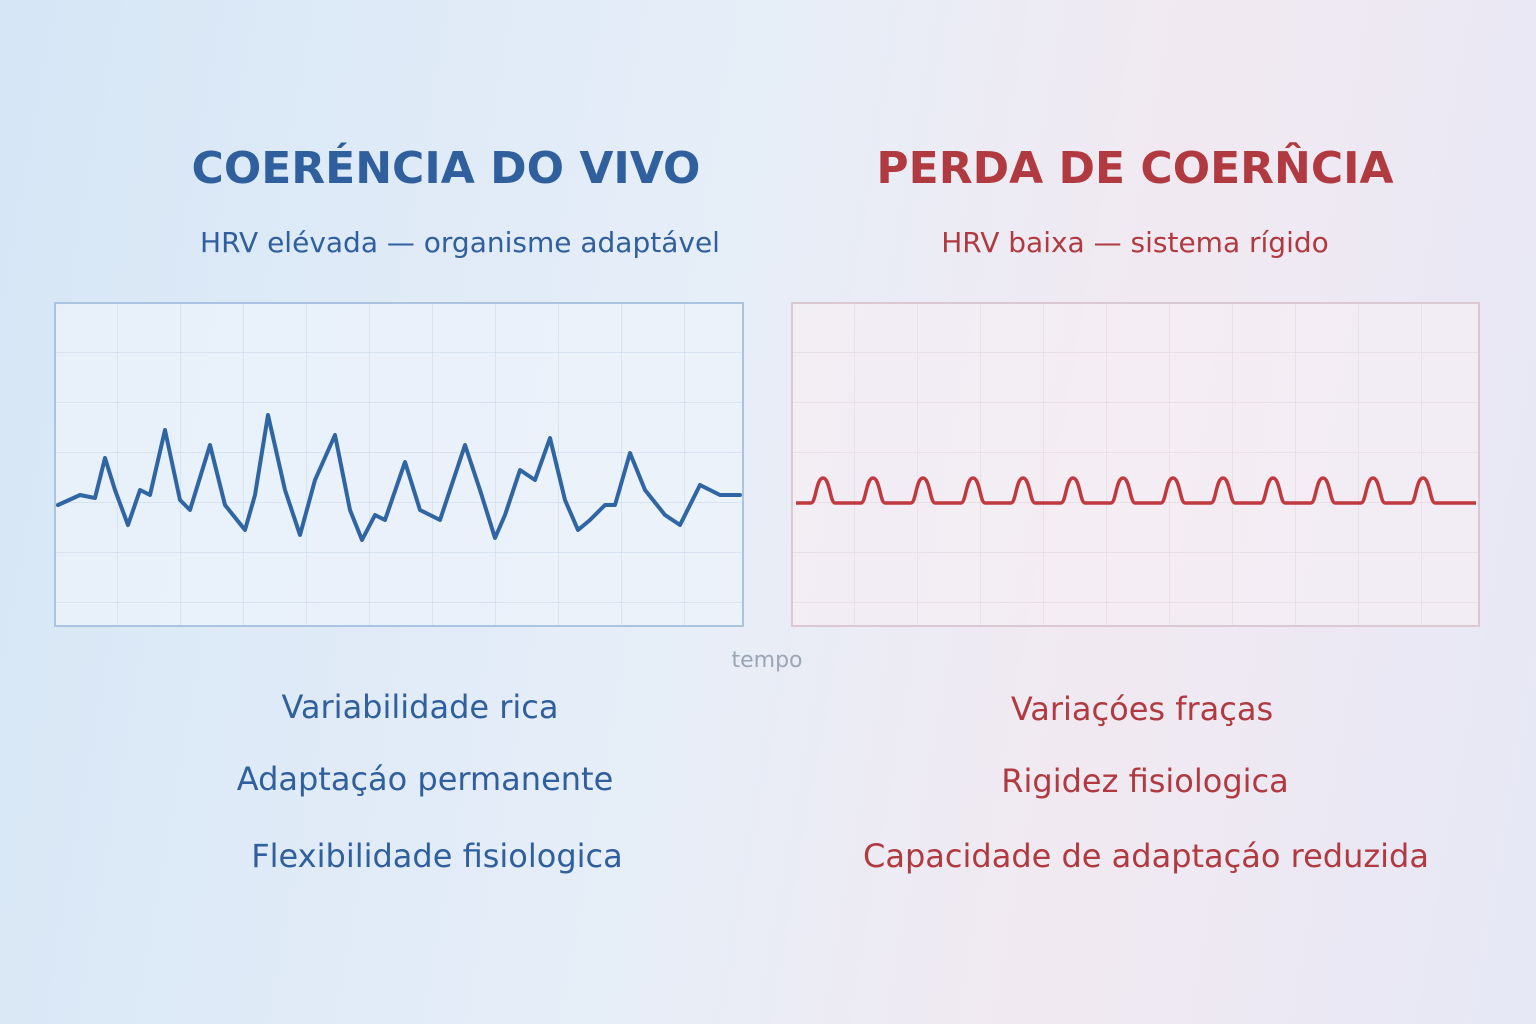  Describe the element at coordinates (1142, 709) in the screenshot. I see `right-point: Variaçóes fraças` at that location.